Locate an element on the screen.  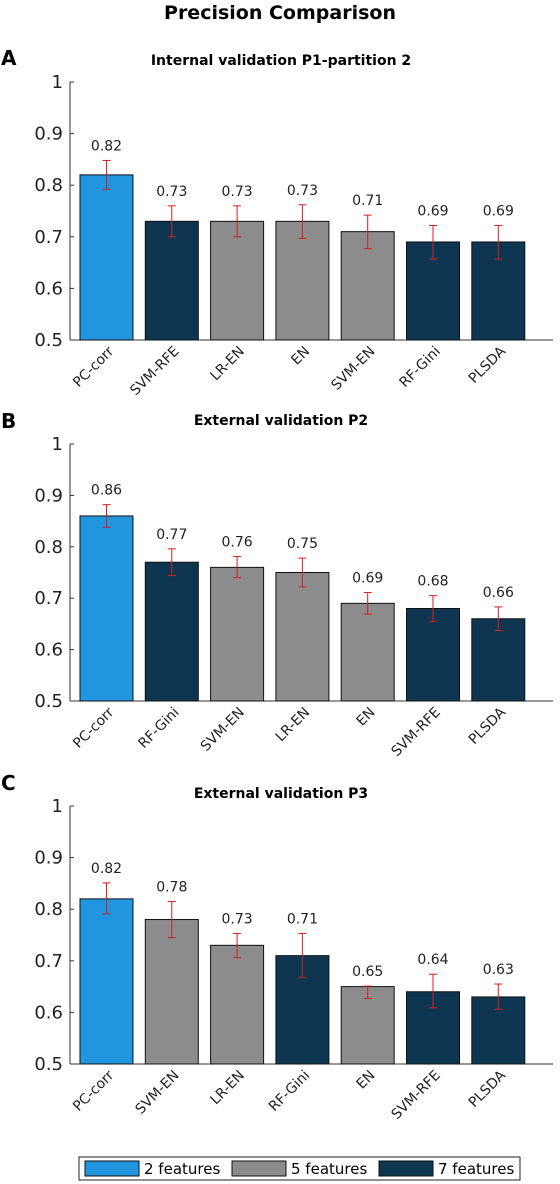
panel-title: External validation P3 is located at coordinates (281, 794).